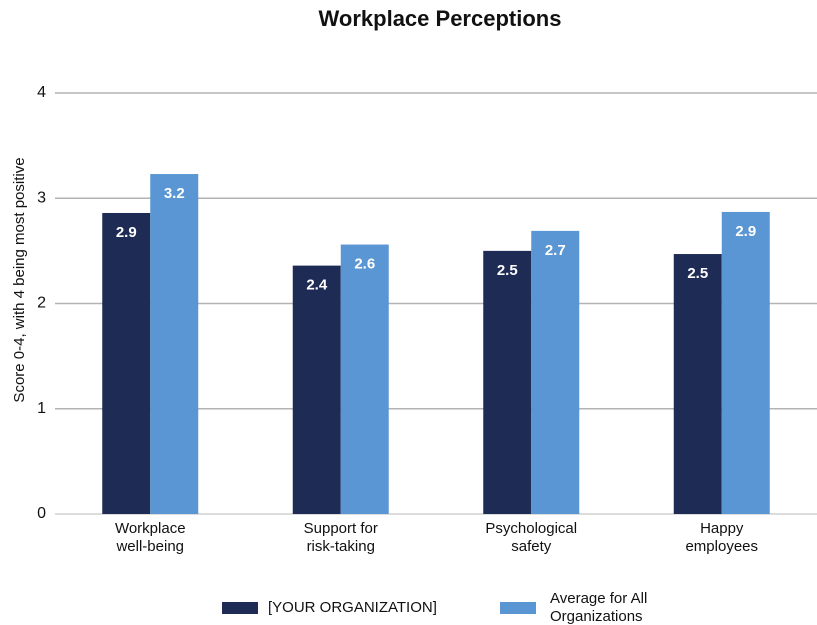 This screenshot has width=817, height=625. What do you see at coordinates (41, 408) in the screenshot?
I see `y-tick-label: 1` at bounding box center [41, 408].